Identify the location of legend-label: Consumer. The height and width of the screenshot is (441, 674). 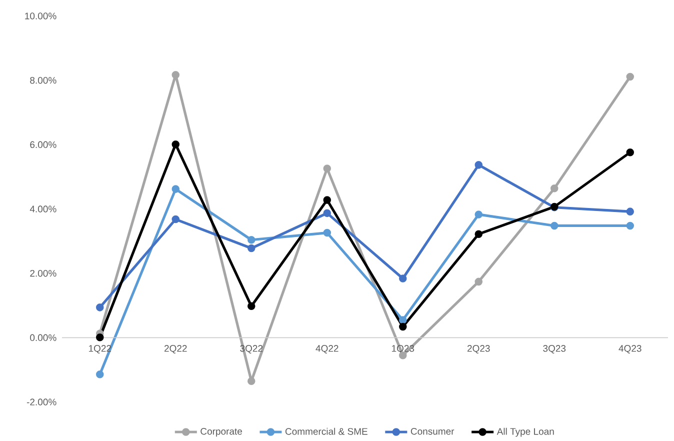
(432, 431).